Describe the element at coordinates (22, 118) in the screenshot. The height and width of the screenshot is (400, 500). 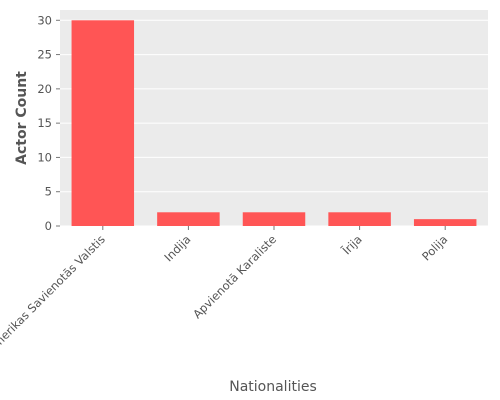
I see `y-axis-title: Actor Count` at that location.